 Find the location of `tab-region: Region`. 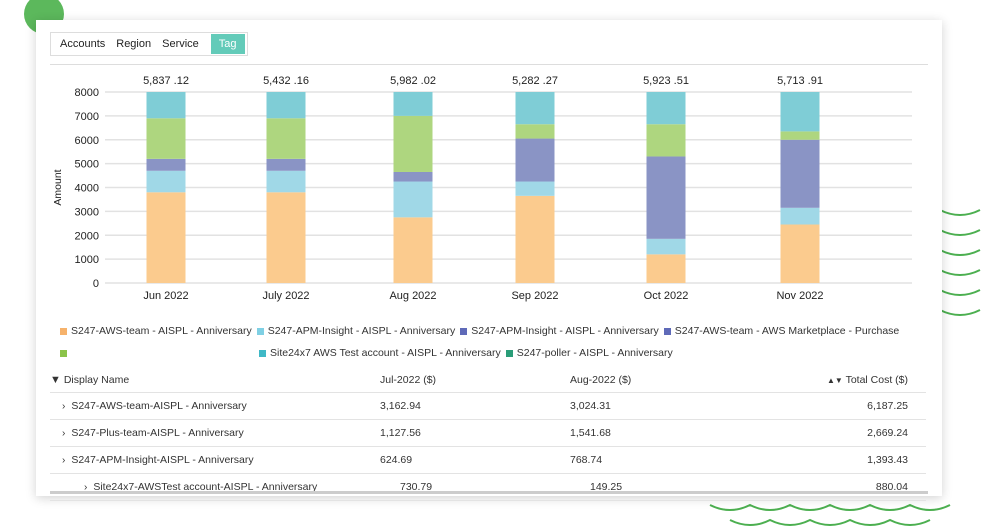

tab-region: Region is located at coordinates (134, 44).